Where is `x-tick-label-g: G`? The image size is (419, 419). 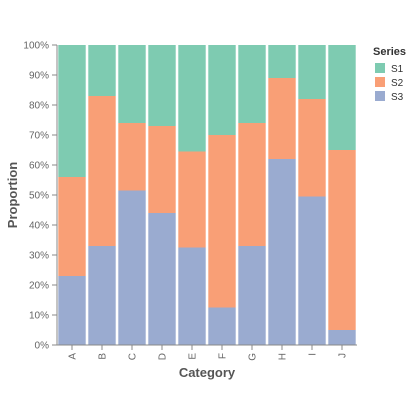 x-tick-label-g: G is located at coordinates (253, 357).